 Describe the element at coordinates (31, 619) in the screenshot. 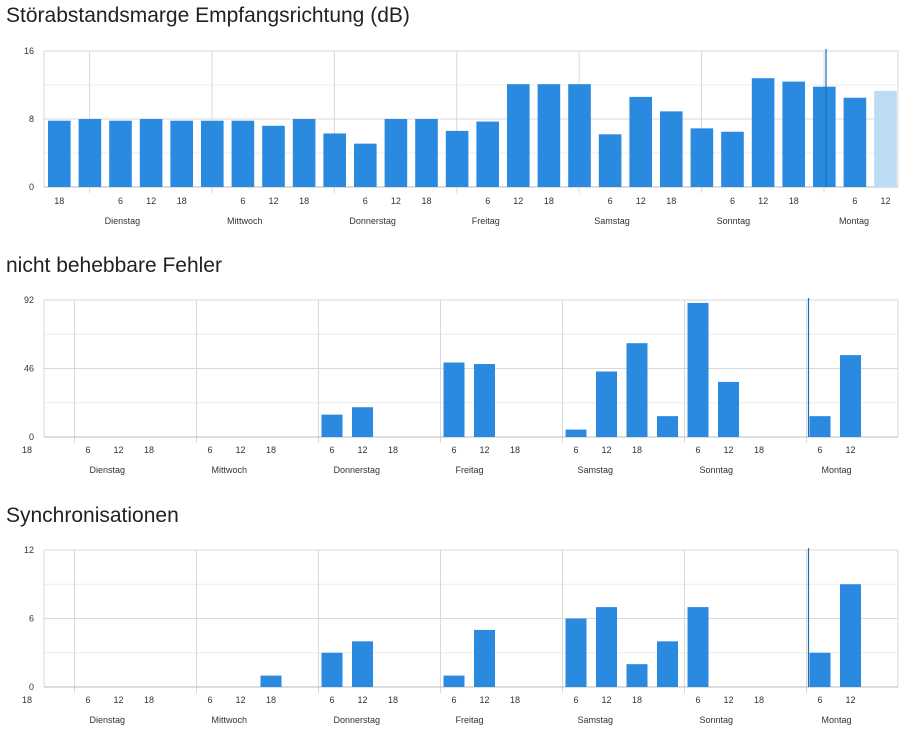

I see `y-tick-label: 6` at that location.